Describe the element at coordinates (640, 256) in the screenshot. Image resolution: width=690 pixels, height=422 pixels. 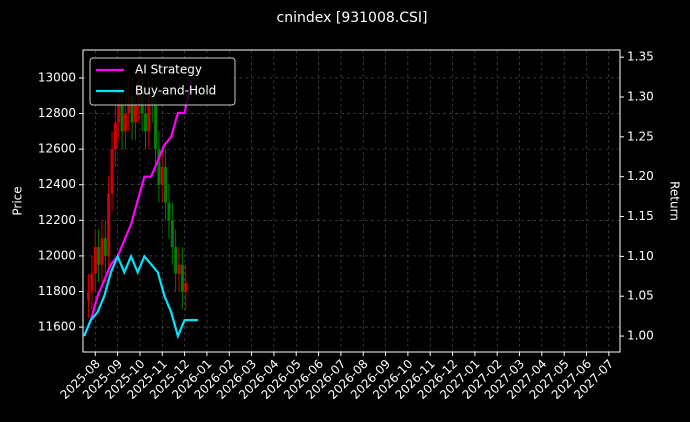
I see `y2-tick-label: 1.10` at that location.